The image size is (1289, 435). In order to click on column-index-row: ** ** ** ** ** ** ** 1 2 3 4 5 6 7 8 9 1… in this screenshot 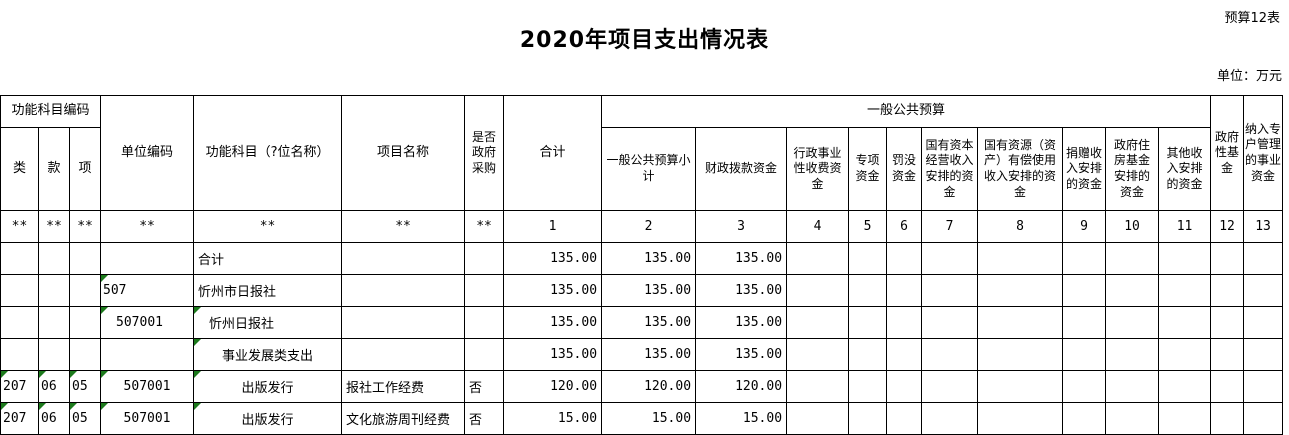, I will do `click(642, 226)`.